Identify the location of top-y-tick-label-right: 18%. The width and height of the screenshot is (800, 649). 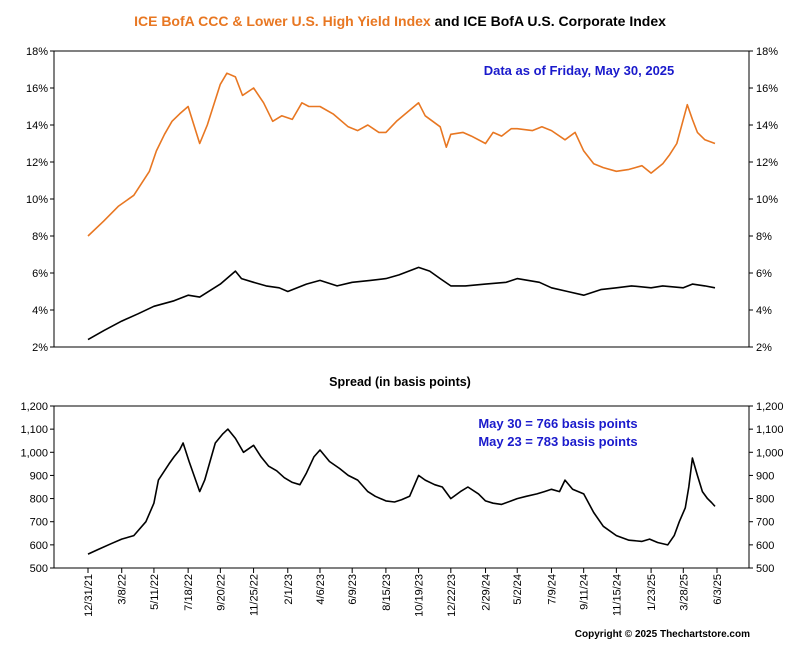
(767, 52).